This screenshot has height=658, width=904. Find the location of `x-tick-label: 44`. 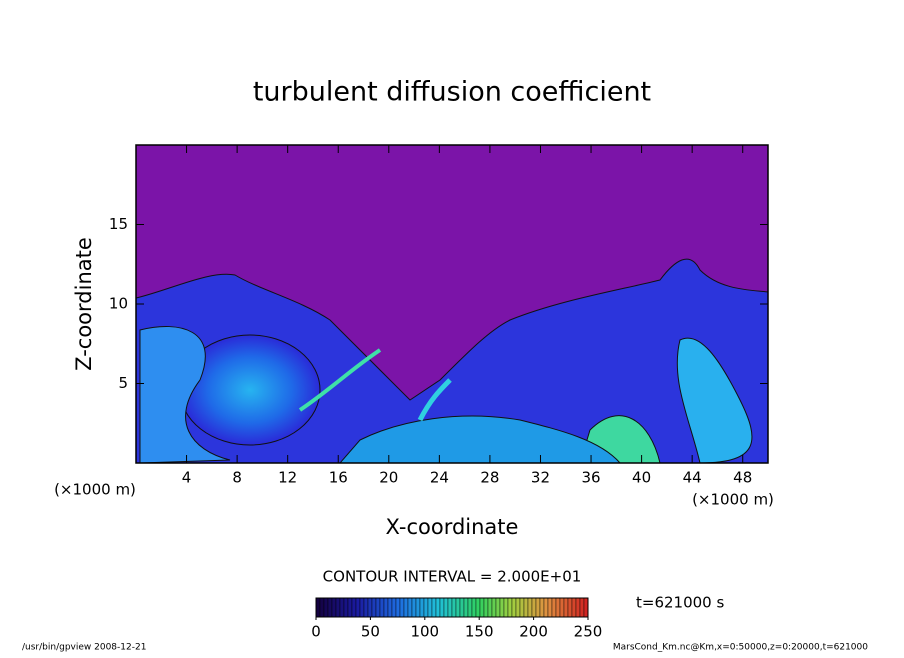

x-tick-label: 44 is located at coordinates (692, 478).